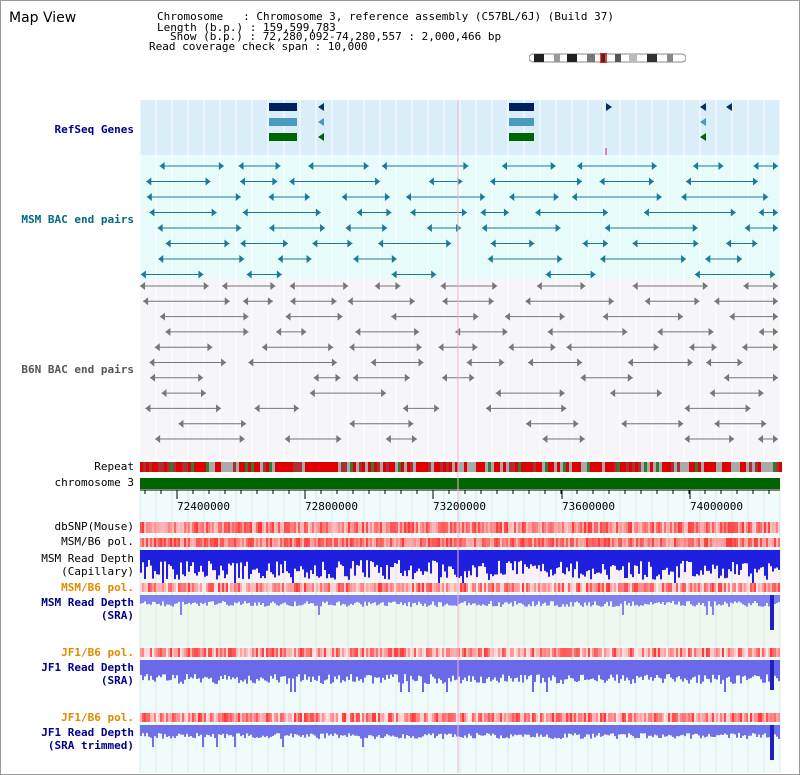 The width and height of the screenshot is (800, 775). I want to click on axis-tick-label: 73200000, so click(459, 506).